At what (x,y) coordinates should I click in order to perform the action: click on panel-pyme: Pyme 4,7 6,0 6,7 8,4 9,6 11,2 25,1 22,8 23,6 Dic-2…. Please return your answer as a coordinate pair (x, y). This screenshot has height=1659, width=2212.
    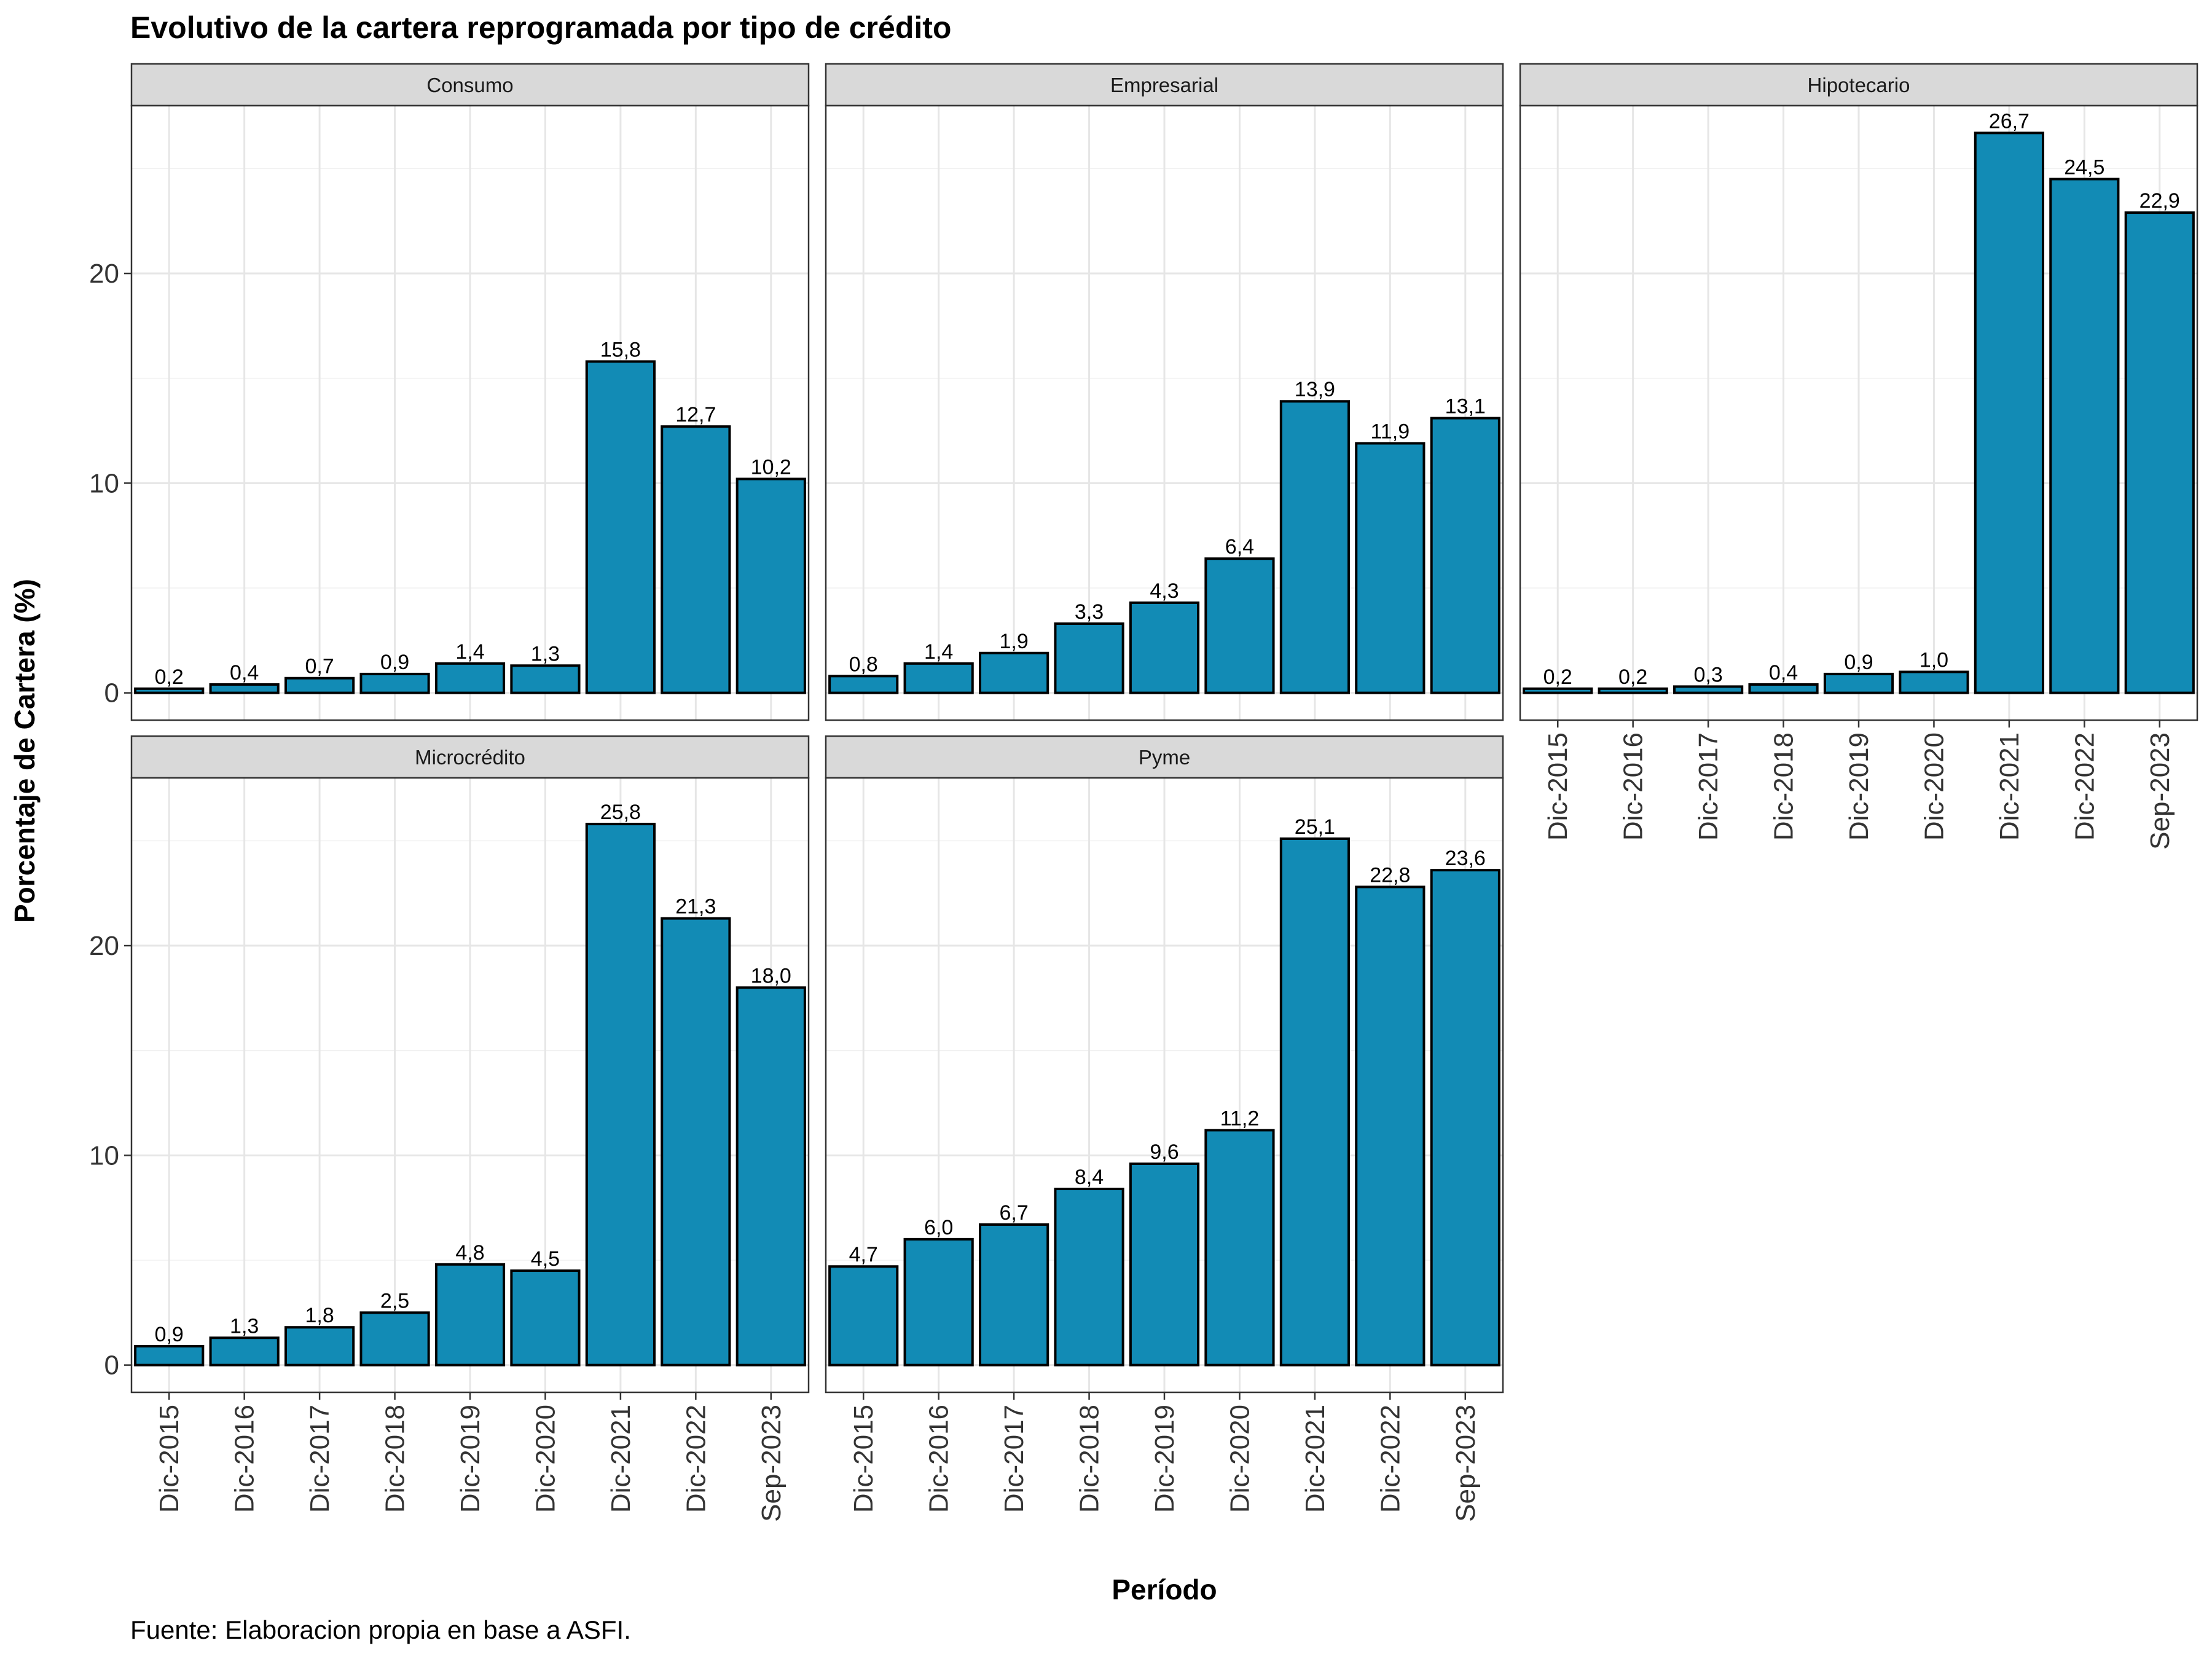
    Looking at the image, I should click on (1164, 1128).